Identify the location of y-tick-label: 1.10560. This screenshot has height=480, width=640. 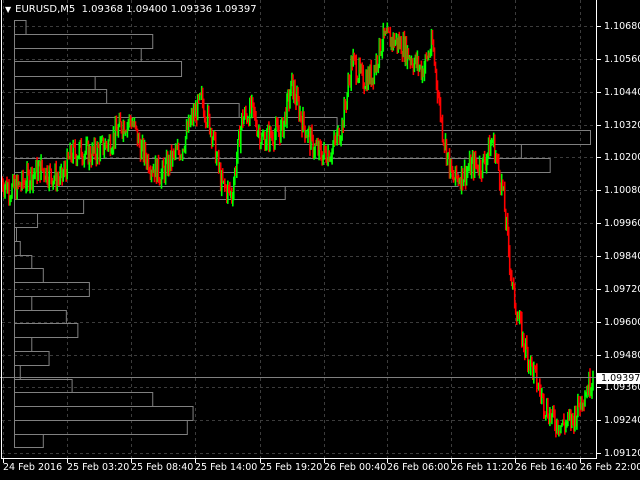
(622, 59).